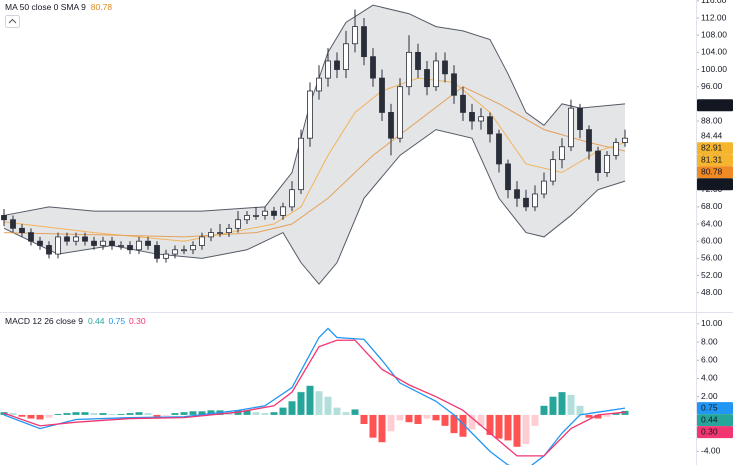 This screenshot has height=465, width=733. Describe the element at coordinates (117, 321) in the screenshot. I see `macd-legend-value: 0.75` at that location.